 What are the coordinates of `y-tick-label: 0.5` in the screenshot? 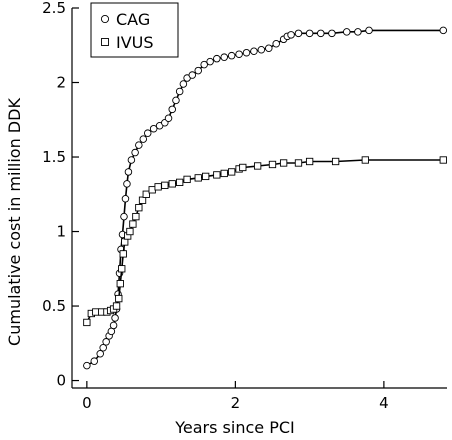 It's located at (54, 306).